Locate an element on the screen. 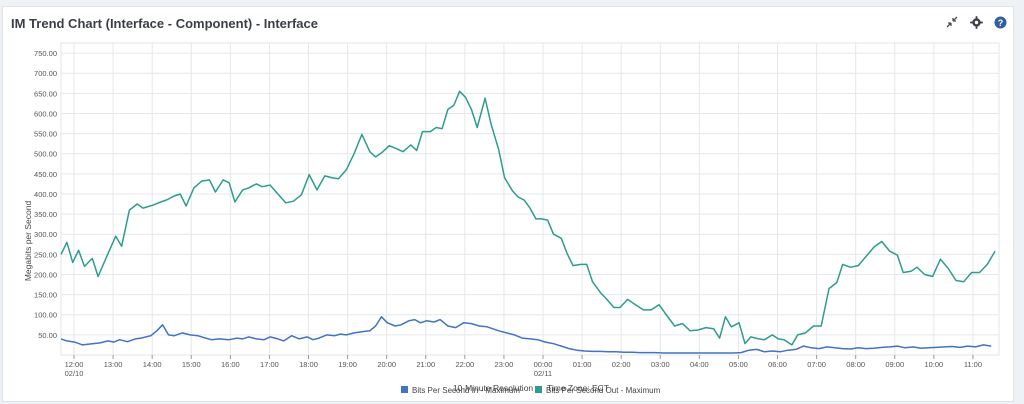 This screenshot has width=1024, height=404. help-glyph: ? is located at coordinates (1000, 23).